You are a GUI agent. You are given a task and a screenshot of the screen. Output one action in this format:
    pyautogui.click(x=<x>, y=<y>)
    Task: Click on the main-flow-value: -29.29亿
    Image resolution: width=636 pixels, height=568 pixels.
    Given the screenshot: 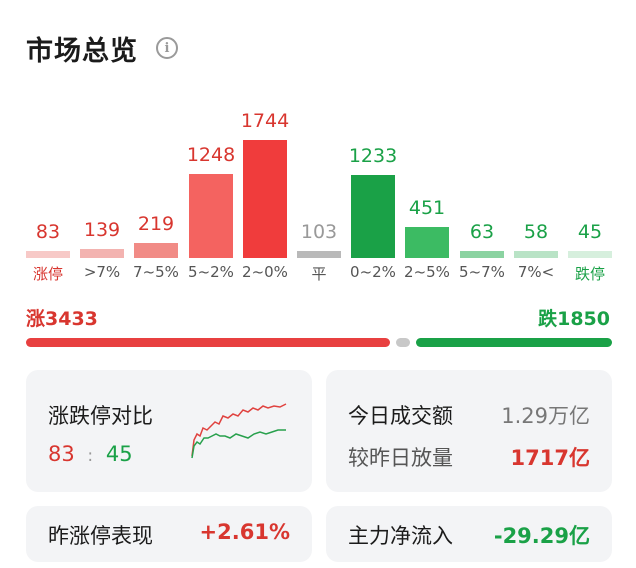 What is the action you would take?
    pyautogui.click(x=541, y=536)
    